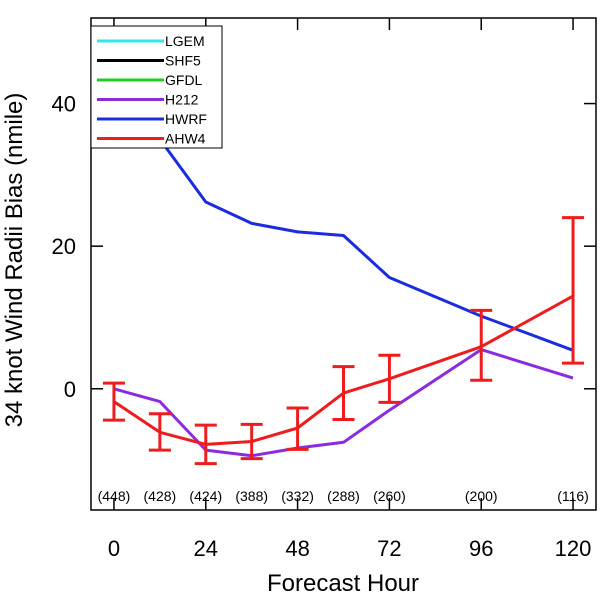 This screenshot has height=600, width=611. Describe the element at coordinates (206, 548) in the screenshot. I see `x-tick-label: 24` at that location.